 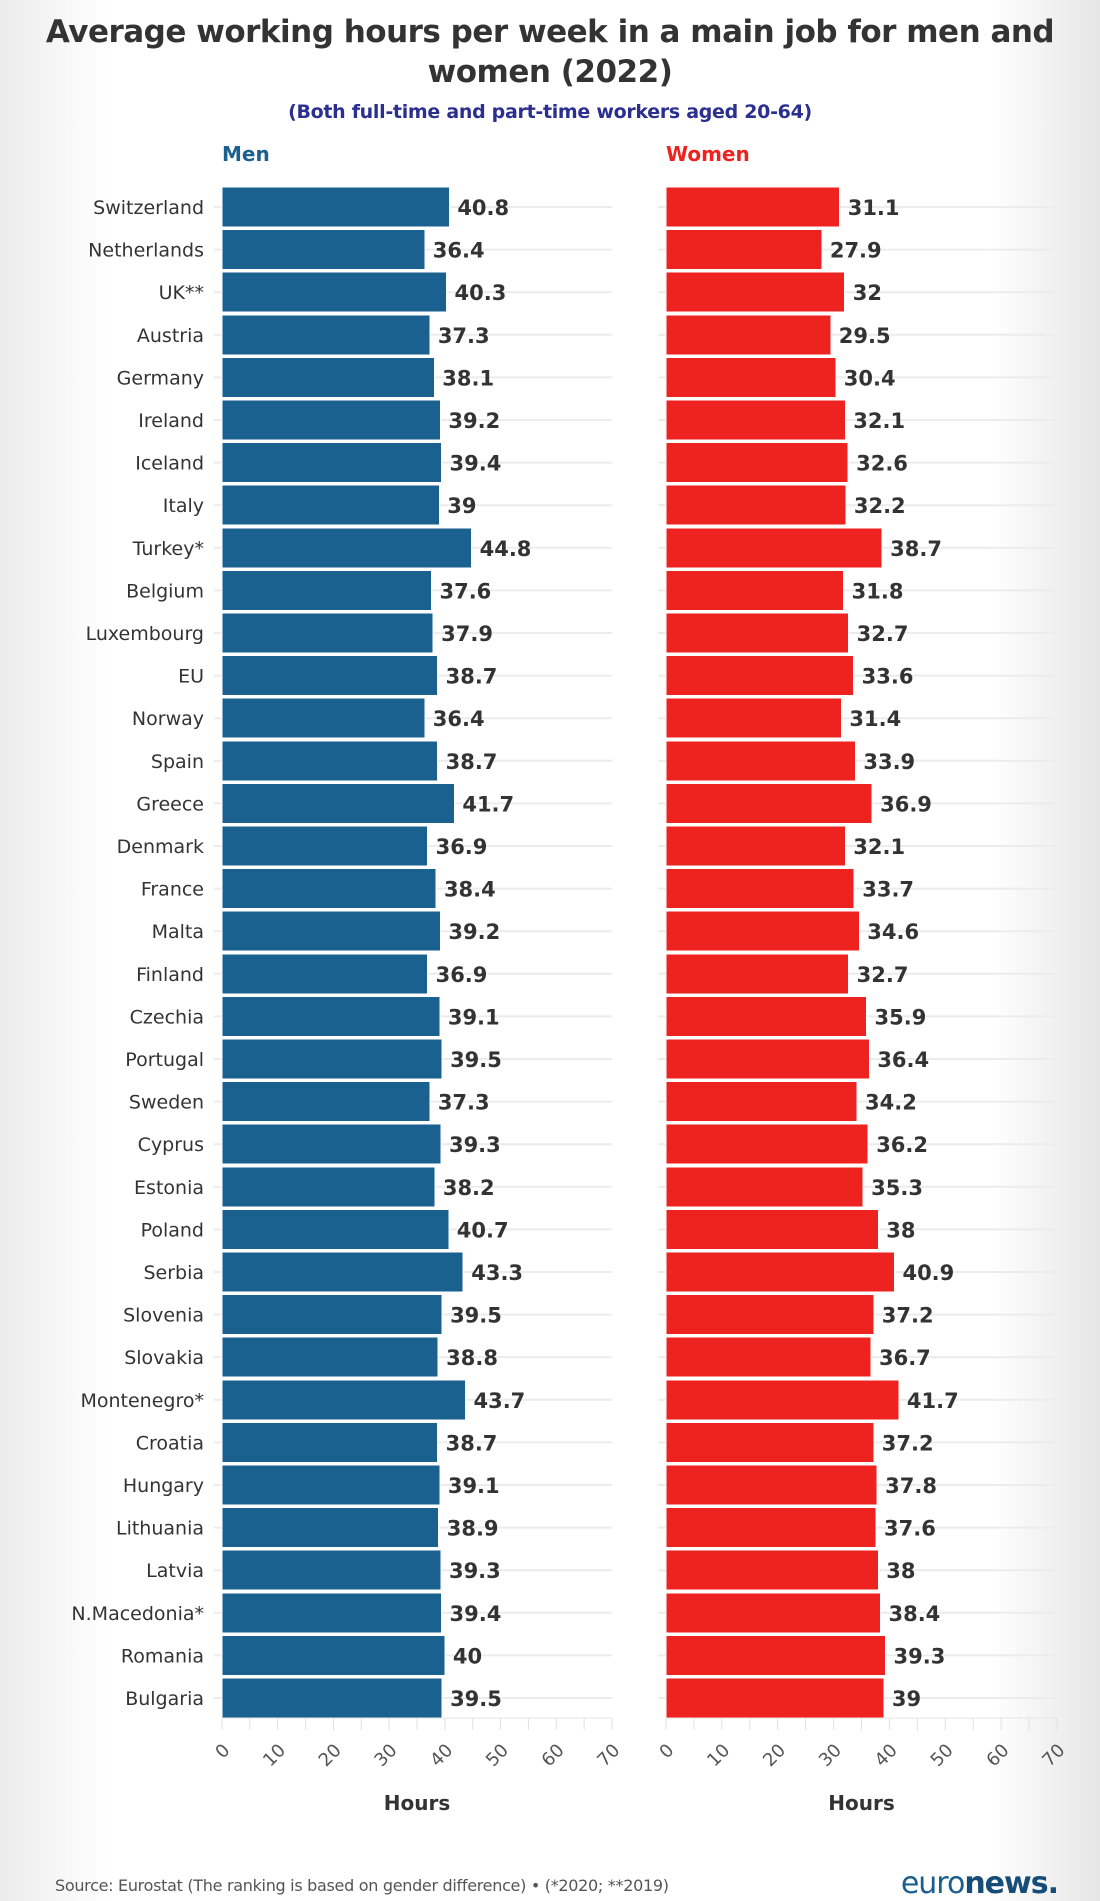 I want to click on value-label-men: 41.7, so click(x=488, y=804).